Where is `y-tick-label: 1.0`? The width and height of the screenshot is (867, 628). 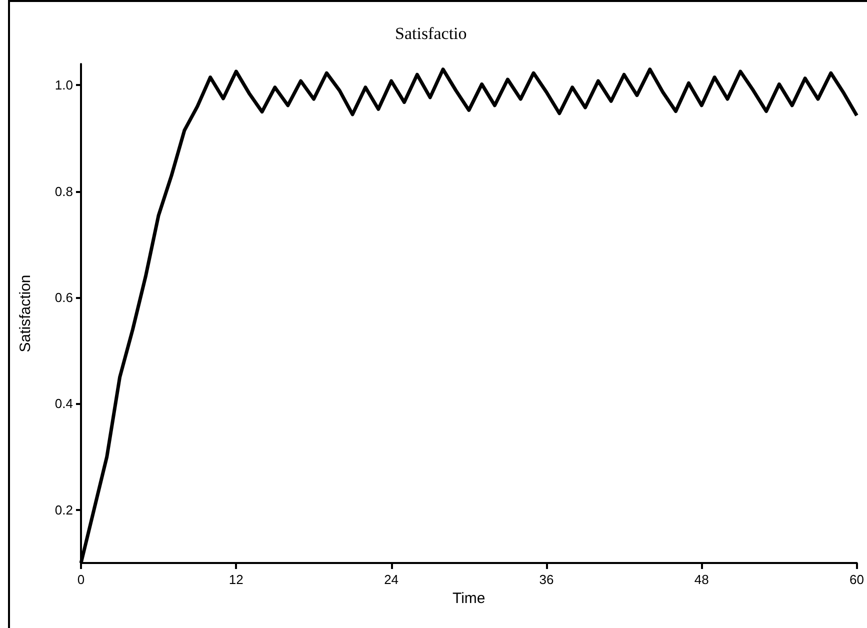
y-tick-label: 1.0 is located at coordinates (63, 85).